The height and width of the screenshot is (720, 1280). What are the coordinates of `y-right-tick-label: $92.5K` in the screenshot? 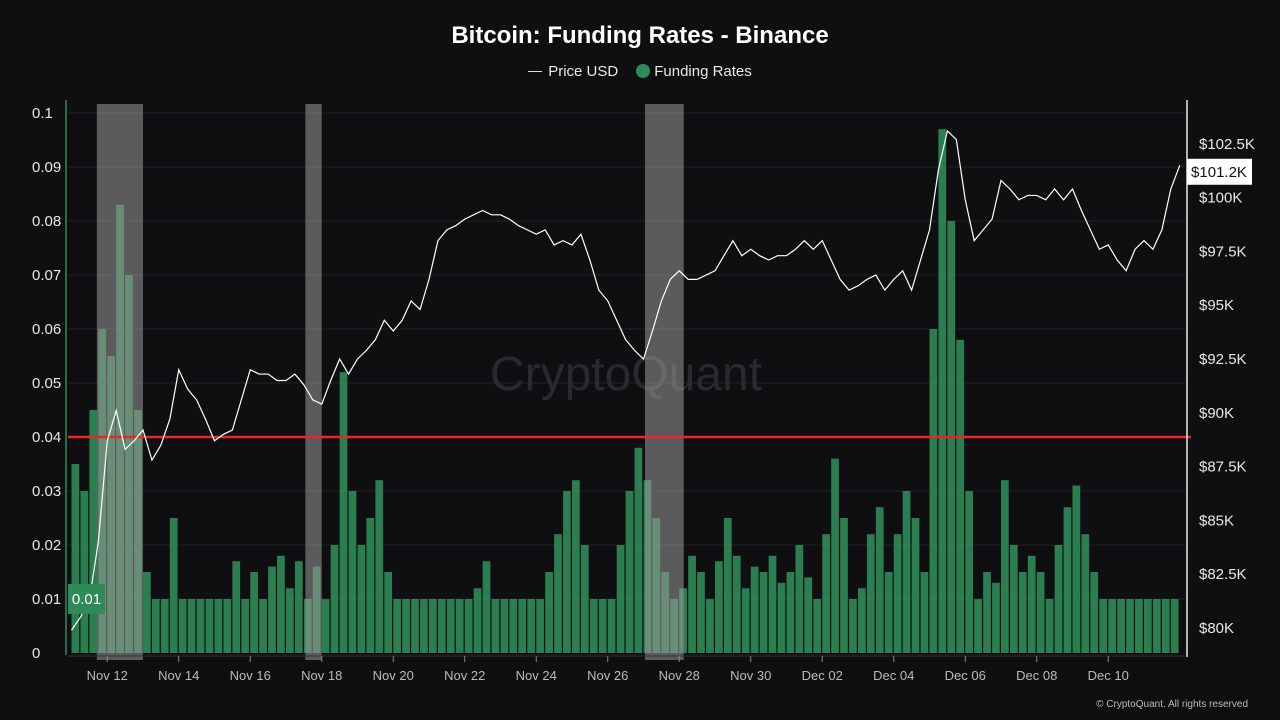 It's located at (1223, 359).